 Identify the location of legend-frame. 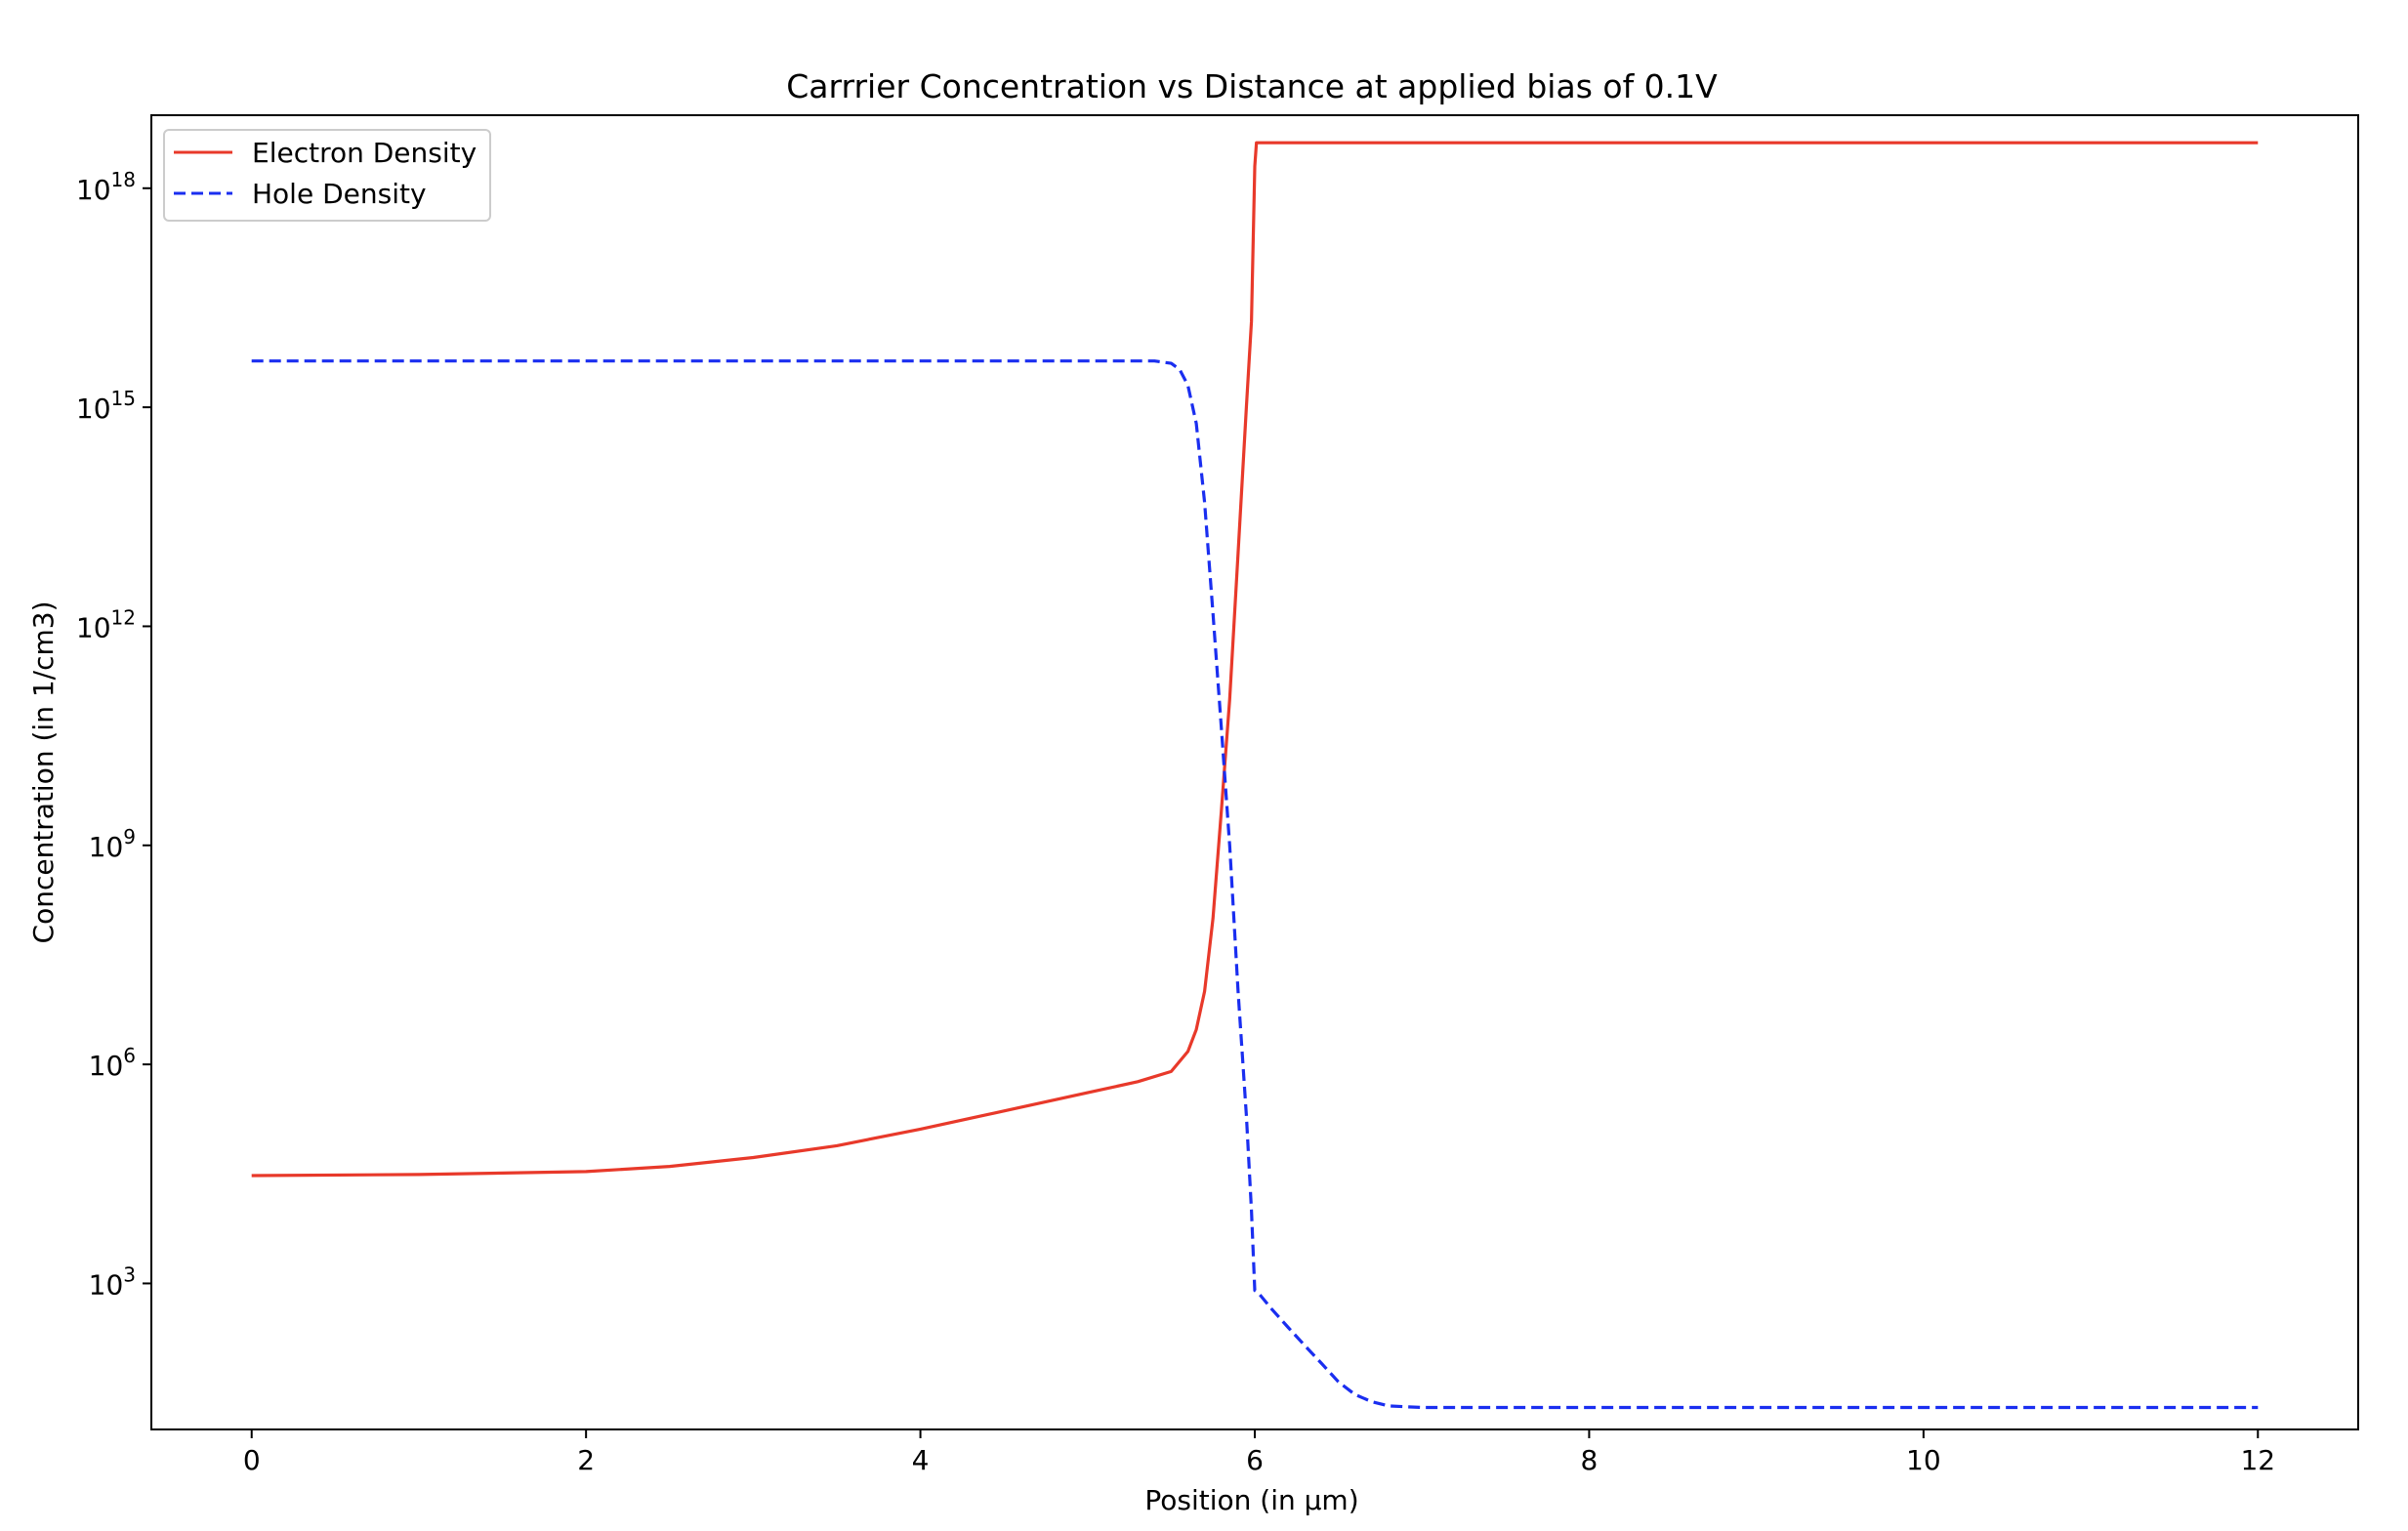
(327, 175).